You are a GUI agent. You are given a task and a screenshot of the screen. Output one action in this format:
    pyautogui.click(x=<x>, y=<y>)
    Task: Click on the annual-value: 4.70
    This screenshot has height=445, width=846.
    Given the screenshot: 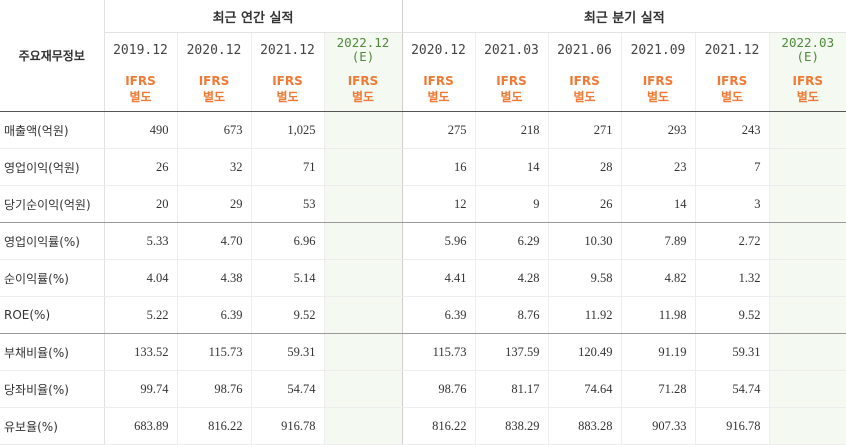 What is the action you would take?
    pyautogui.click(x=214, y=241)
    